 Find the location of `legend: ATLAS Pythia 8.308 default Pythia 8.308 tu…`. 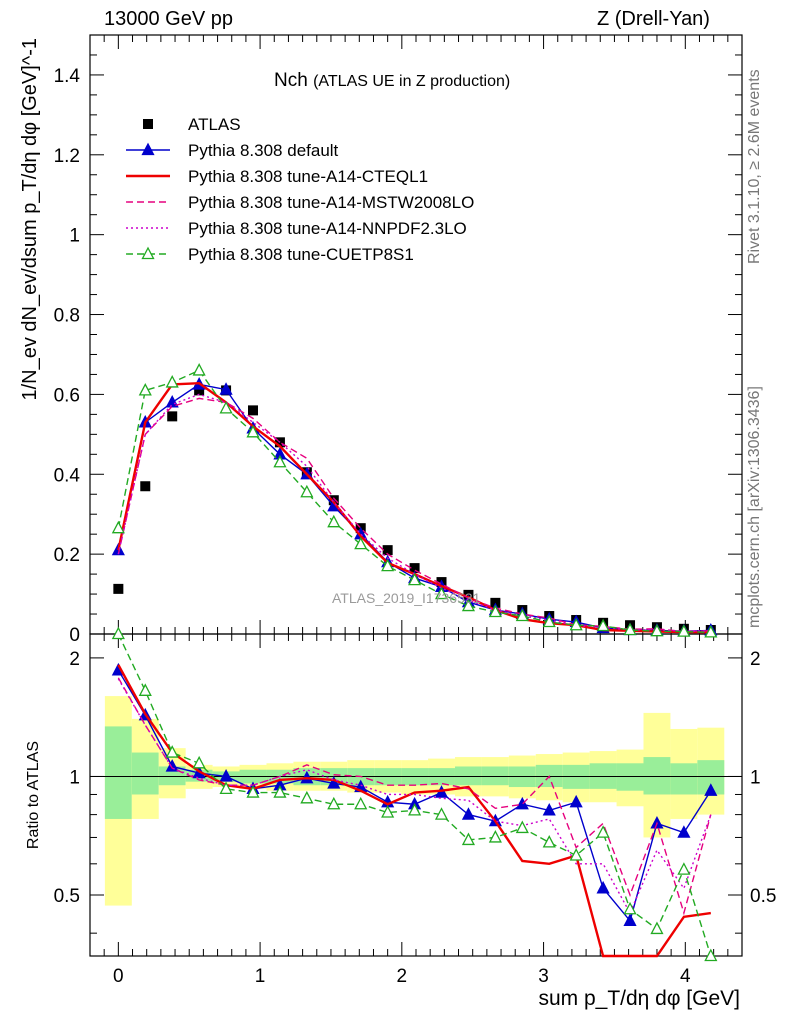

legend: ATLAS Pythia 8.308 default Pythia 8.308 tu… is located at coordinates (300, 189).